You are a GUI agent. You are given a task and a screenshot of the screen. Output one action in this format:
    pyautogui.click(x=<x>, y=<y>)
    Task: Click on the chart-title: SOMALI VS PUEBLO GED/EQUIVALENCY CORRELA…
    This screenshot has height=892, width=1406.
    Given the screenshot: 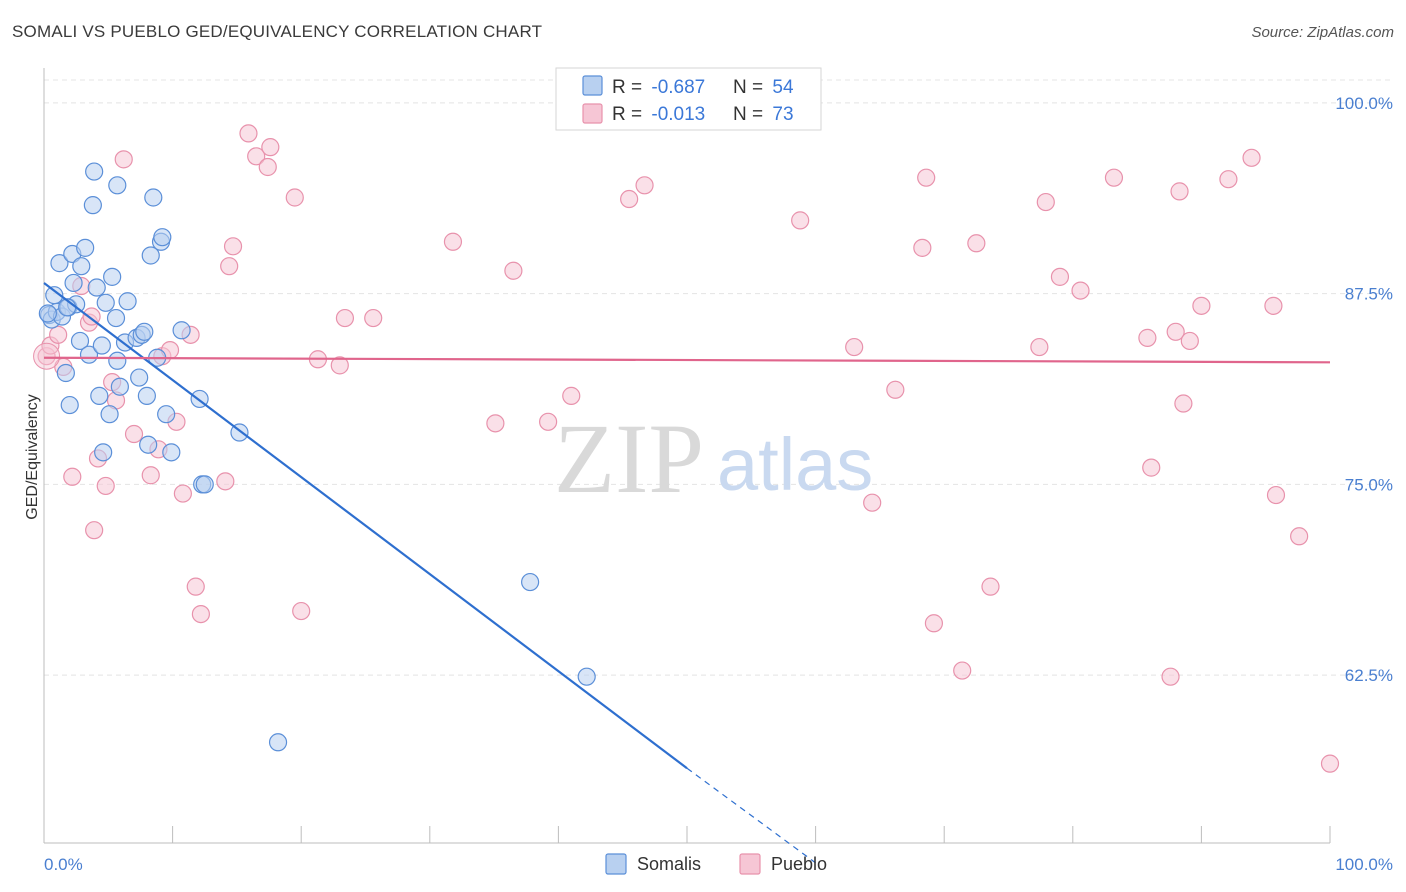 What is the action you would take?
    pyautogui.click(x=277, y=31)
    